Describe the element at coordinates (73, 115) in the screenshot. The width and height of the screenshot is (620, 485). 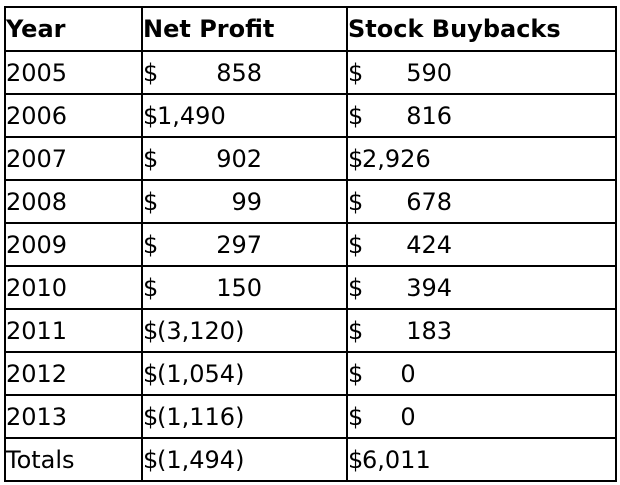
I see `year-cell: 2006` at that location.